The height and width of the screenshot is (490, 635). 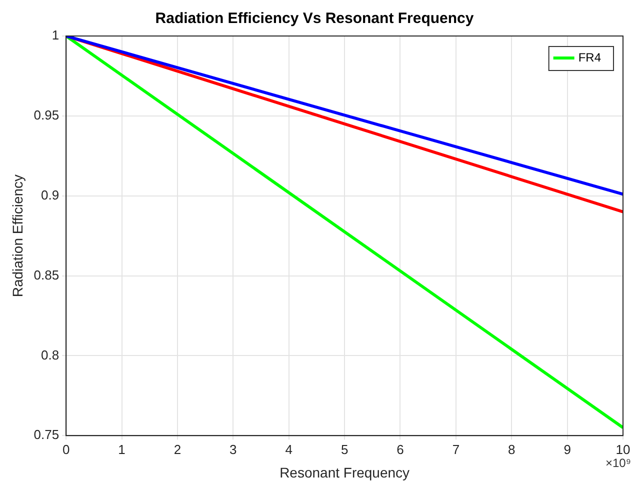 I want to click on y-tick-label: 0.75, so click(x=47, y=434).